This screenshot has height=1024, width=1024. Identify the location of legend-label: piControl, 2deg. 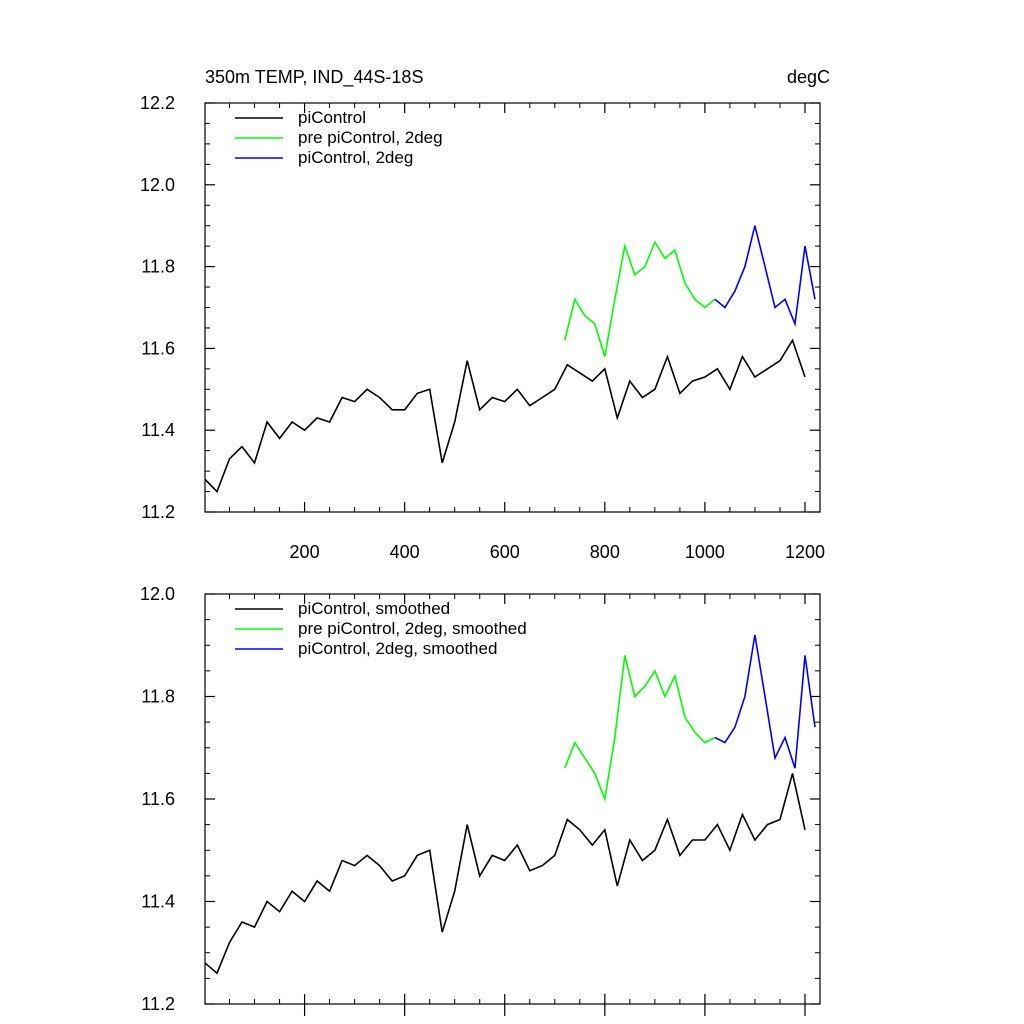
(355, 157).